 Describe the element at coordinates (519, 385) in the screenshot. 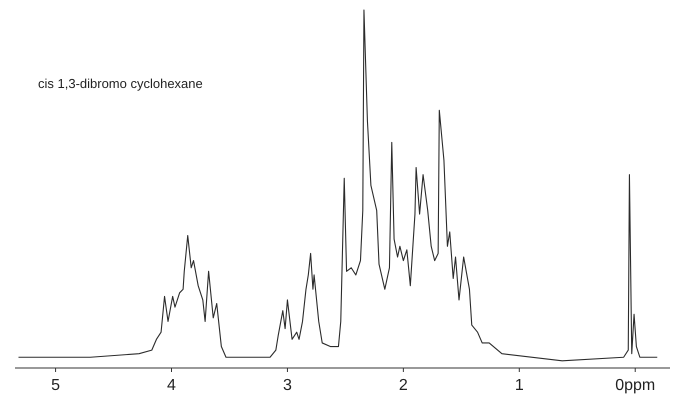

I see `x-tick-label: 1` at that location.